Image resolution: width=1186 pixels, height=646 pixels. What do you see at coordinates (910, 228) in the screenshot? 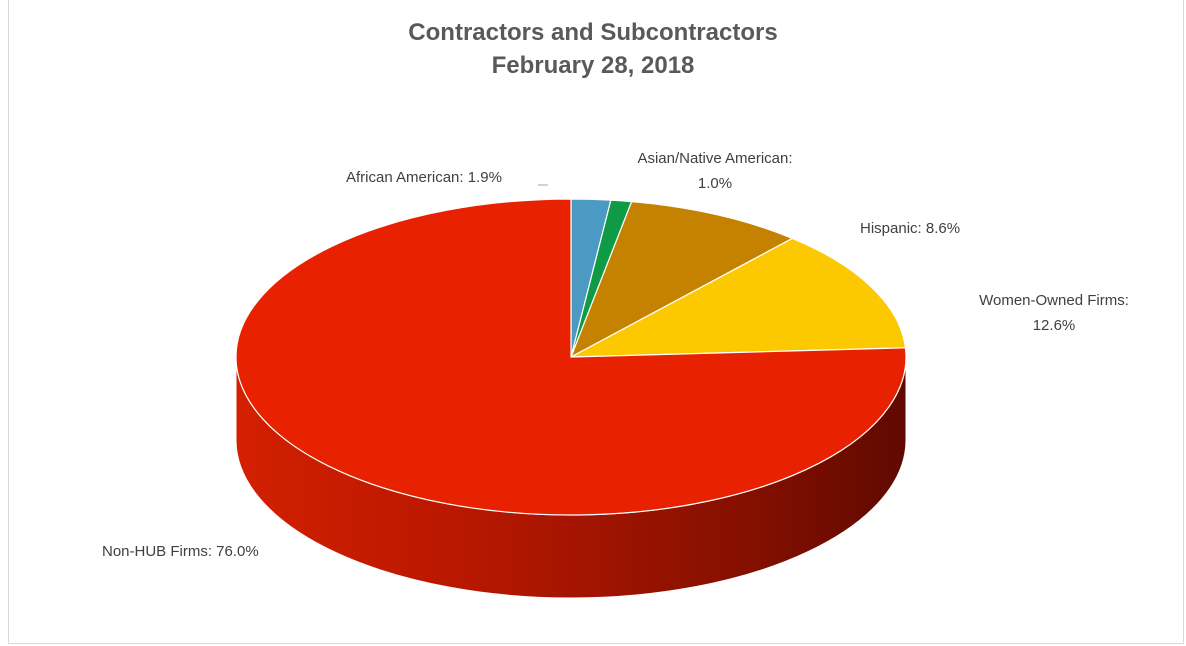
I see `data-label-hispanic: Hispanic: 8.6%` at bounding box center [910, 228].